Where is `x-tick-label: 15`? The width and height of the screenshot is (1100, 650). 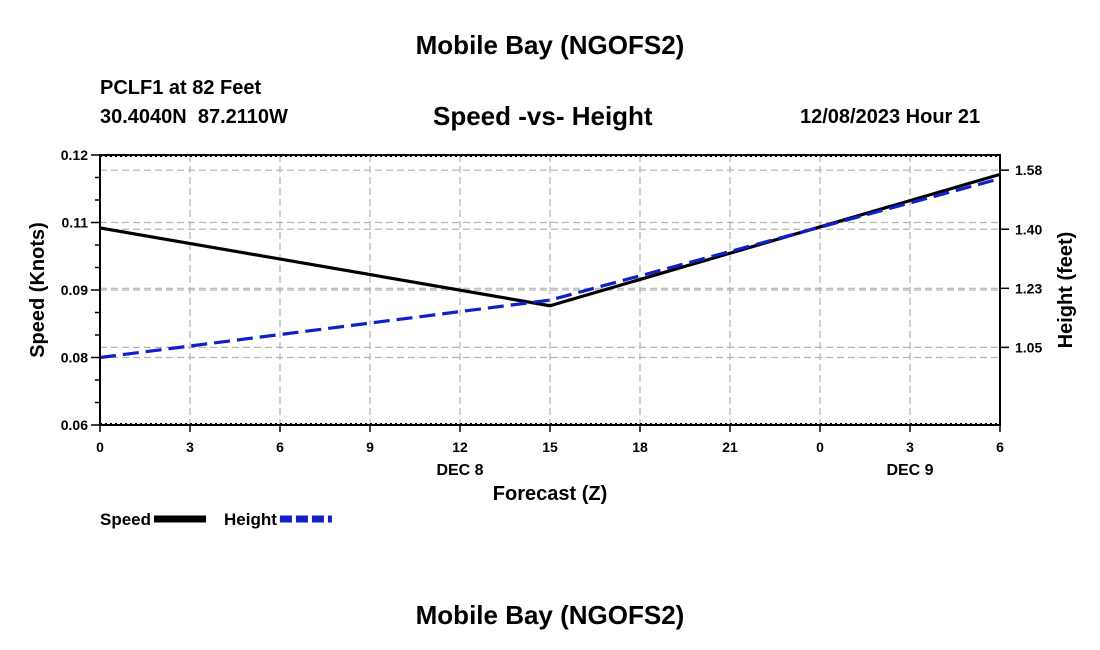 x-tick-label: 15 is located at coordinates (550, 447).